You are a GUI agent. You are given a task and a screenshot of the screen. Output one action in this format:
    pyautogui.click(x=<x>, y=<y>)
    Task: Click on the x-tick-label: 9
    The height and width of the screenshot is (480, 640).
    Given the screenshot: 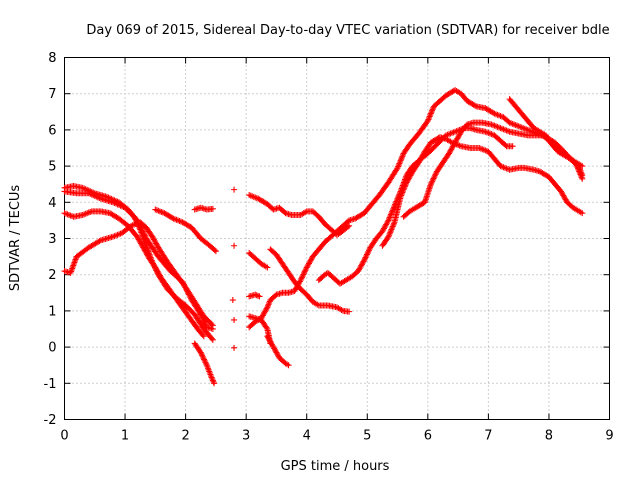 What is the action you would take?
    pyautogui.click(x=609, y=436)
    